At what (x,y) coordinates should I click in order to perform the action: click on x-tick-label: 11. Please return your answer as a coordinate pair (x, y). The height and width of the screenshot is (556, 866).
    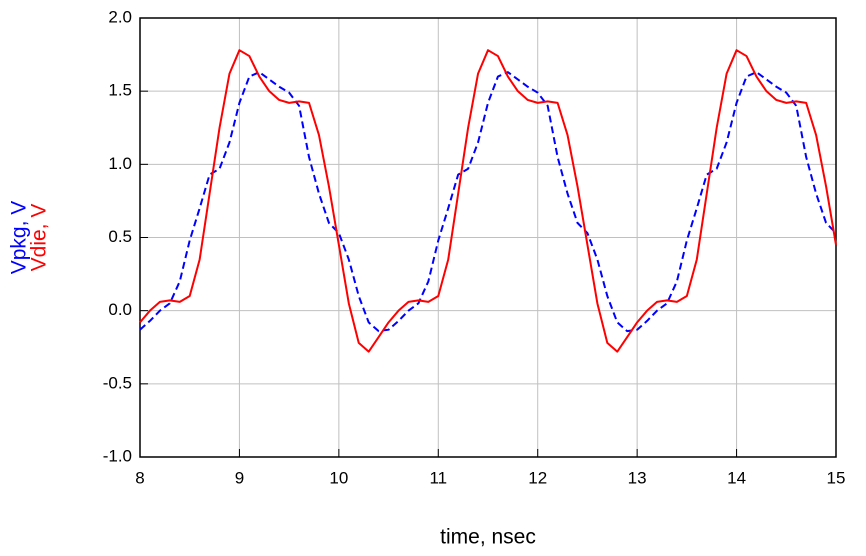
    Looking at the image, I should click on (438, 477).